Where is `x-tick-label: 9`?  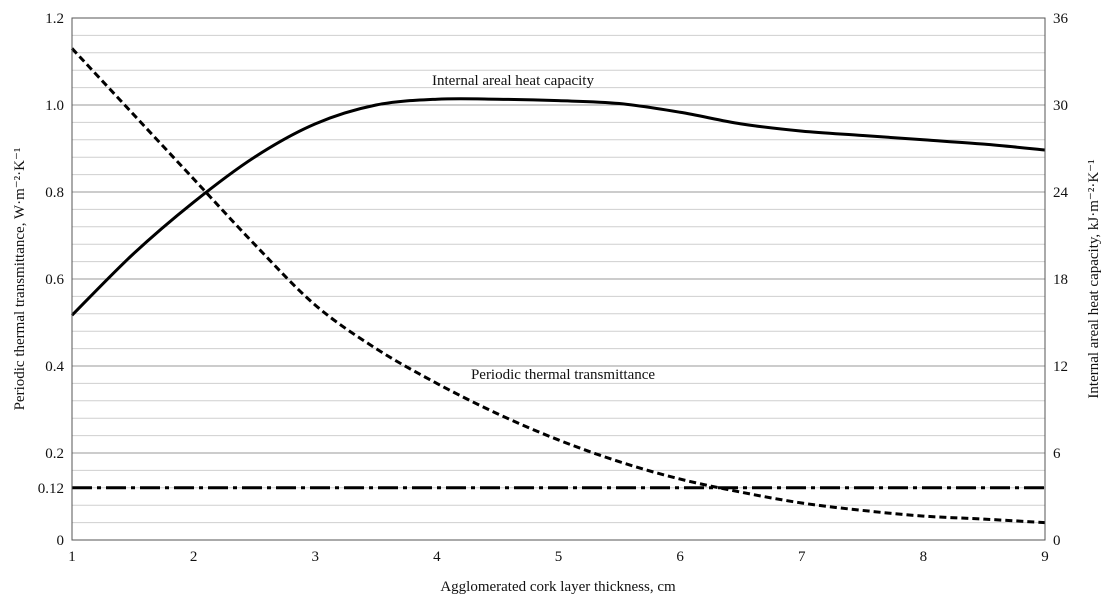
x-tick-label: 9 is located at coordinates (1045, 557).